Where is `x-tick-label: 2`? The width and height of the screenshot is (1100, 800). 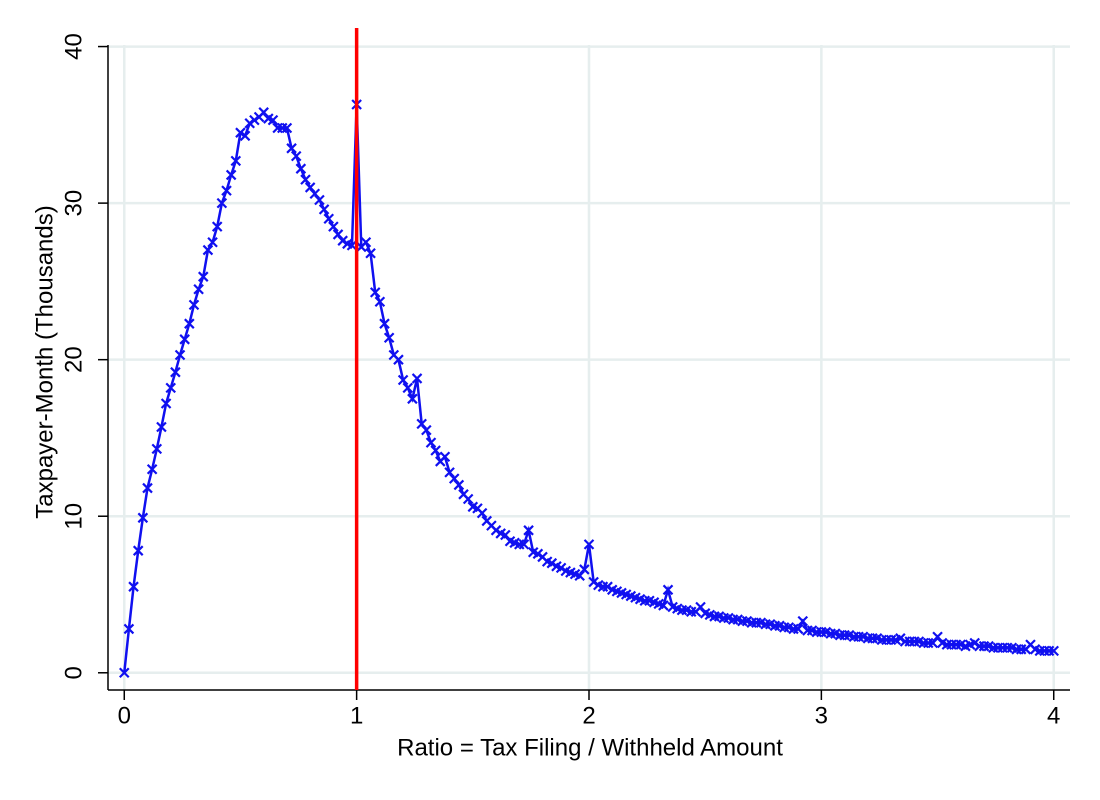
x-tick-label: 2 is located at coordinates (588, 715).